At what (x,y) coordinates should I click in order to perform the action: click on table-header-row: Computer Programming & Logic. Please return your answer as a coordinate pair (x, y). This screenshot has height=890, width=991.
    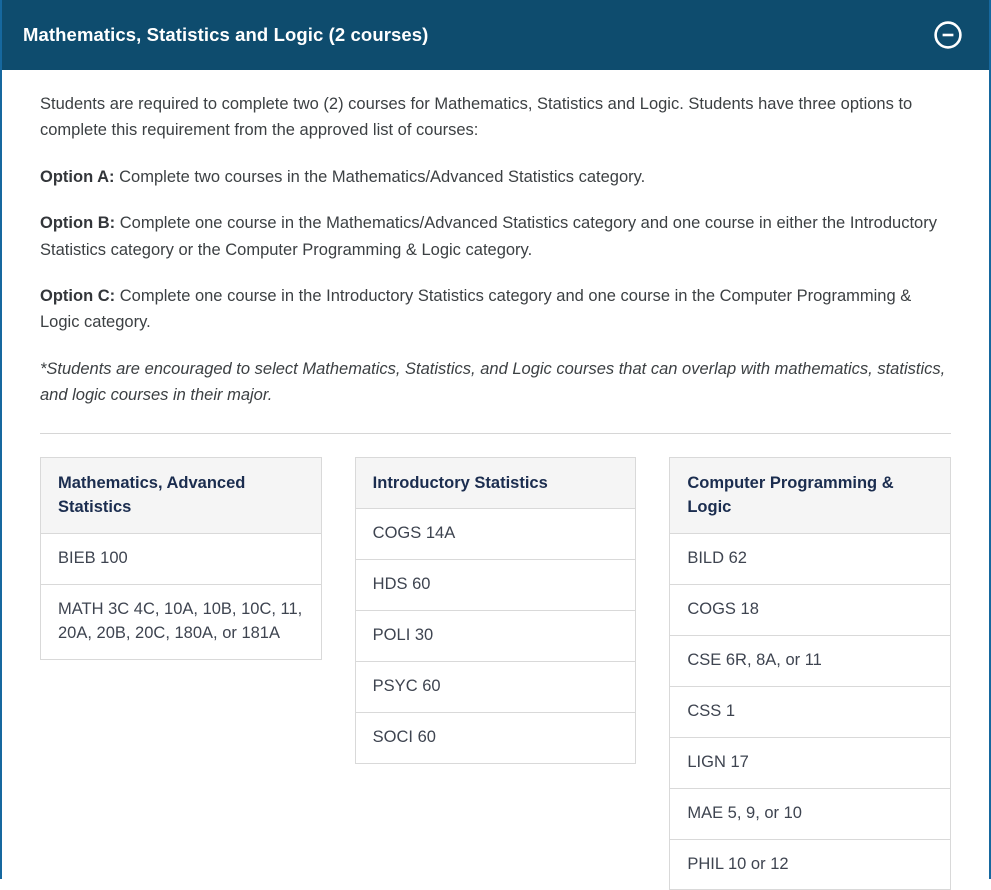
    Looking at the image, I should click on (810, 495).